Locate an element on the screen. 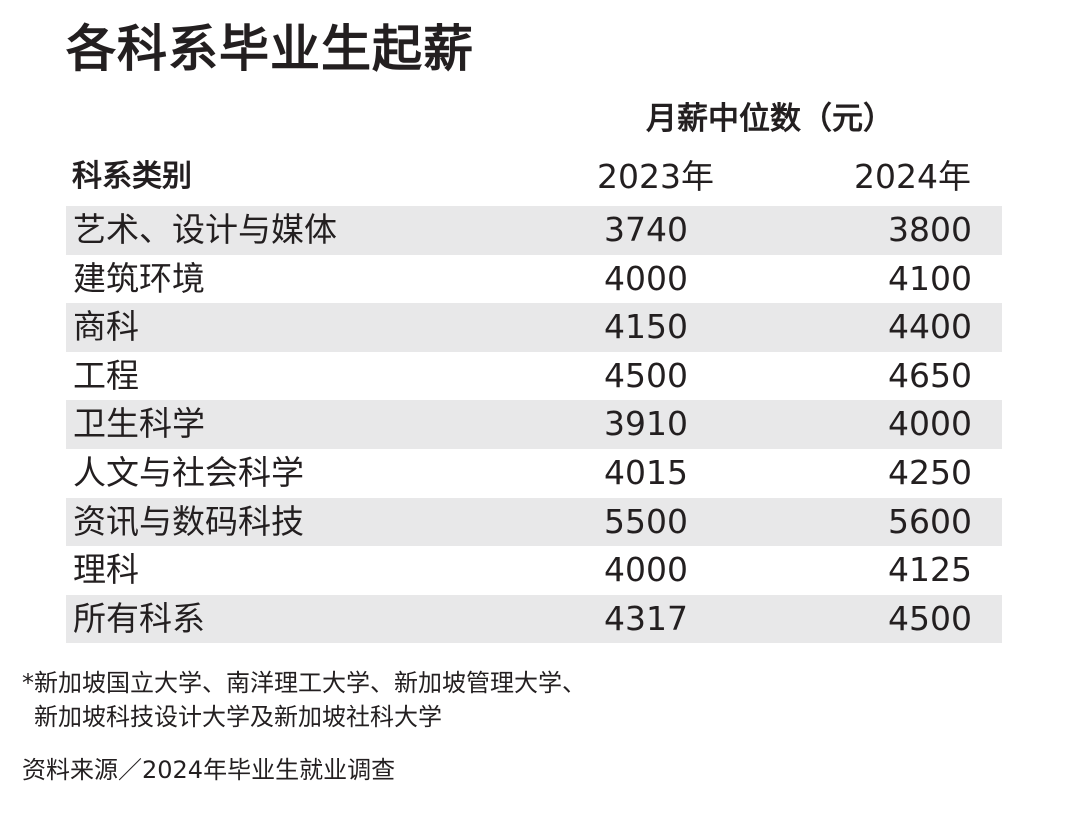 This screenshot has height=829, width=1080. category-cell: 所有科系 is located at coordinates (139, 618).